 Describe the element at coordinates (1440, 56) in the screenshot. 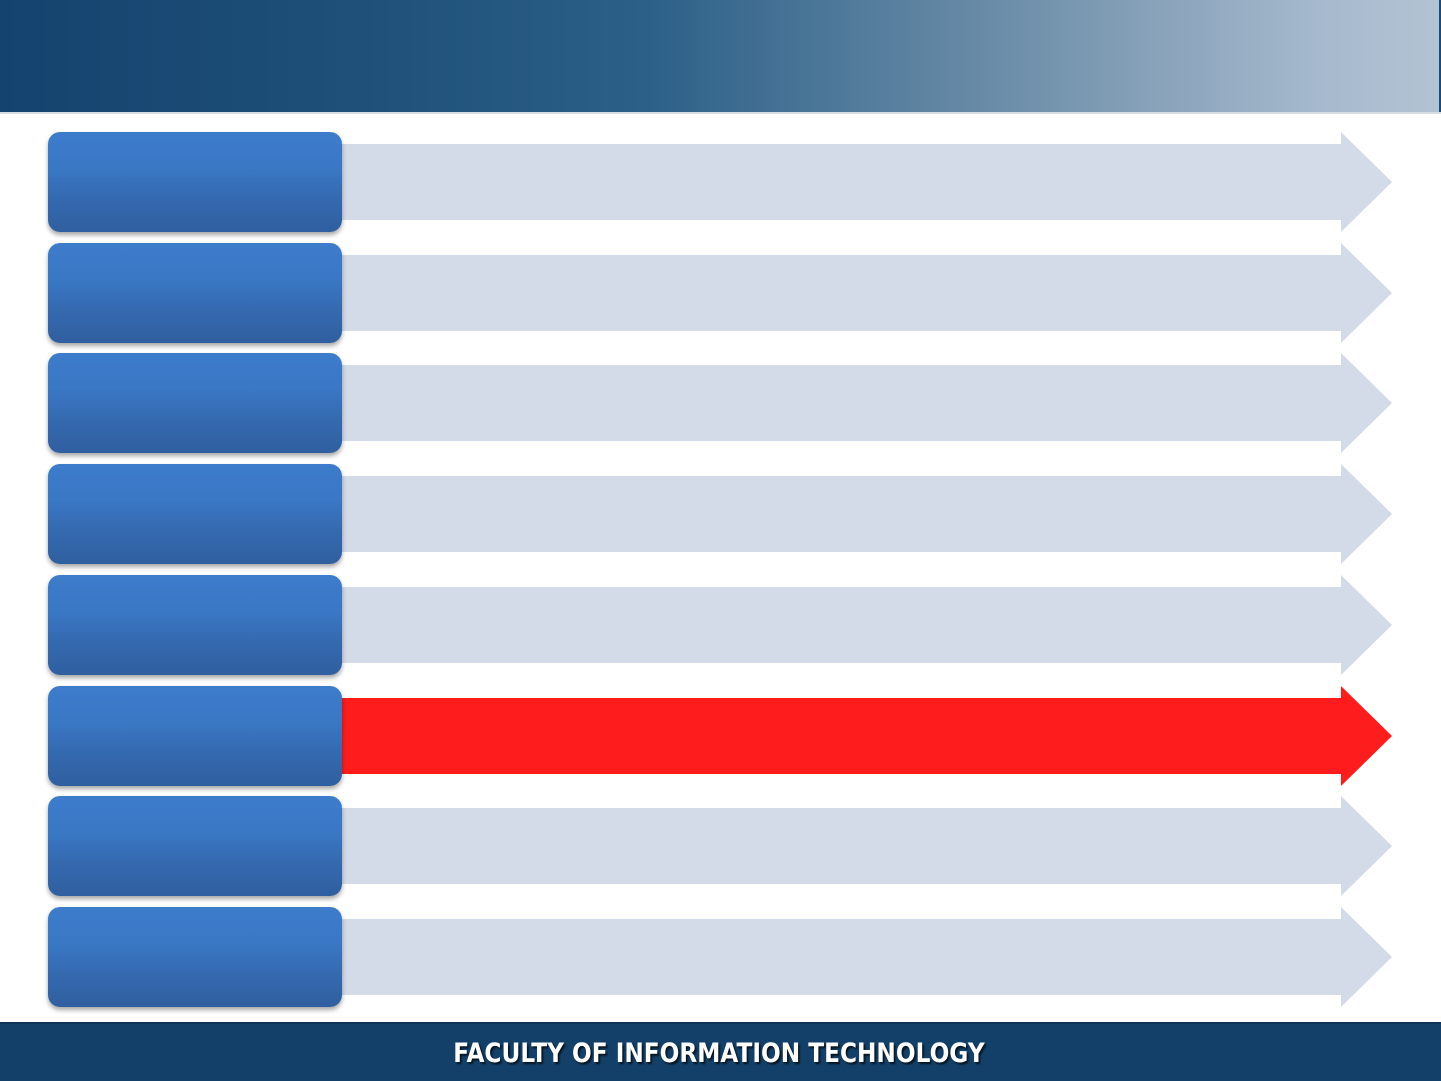

I see `header-edge` at that location.